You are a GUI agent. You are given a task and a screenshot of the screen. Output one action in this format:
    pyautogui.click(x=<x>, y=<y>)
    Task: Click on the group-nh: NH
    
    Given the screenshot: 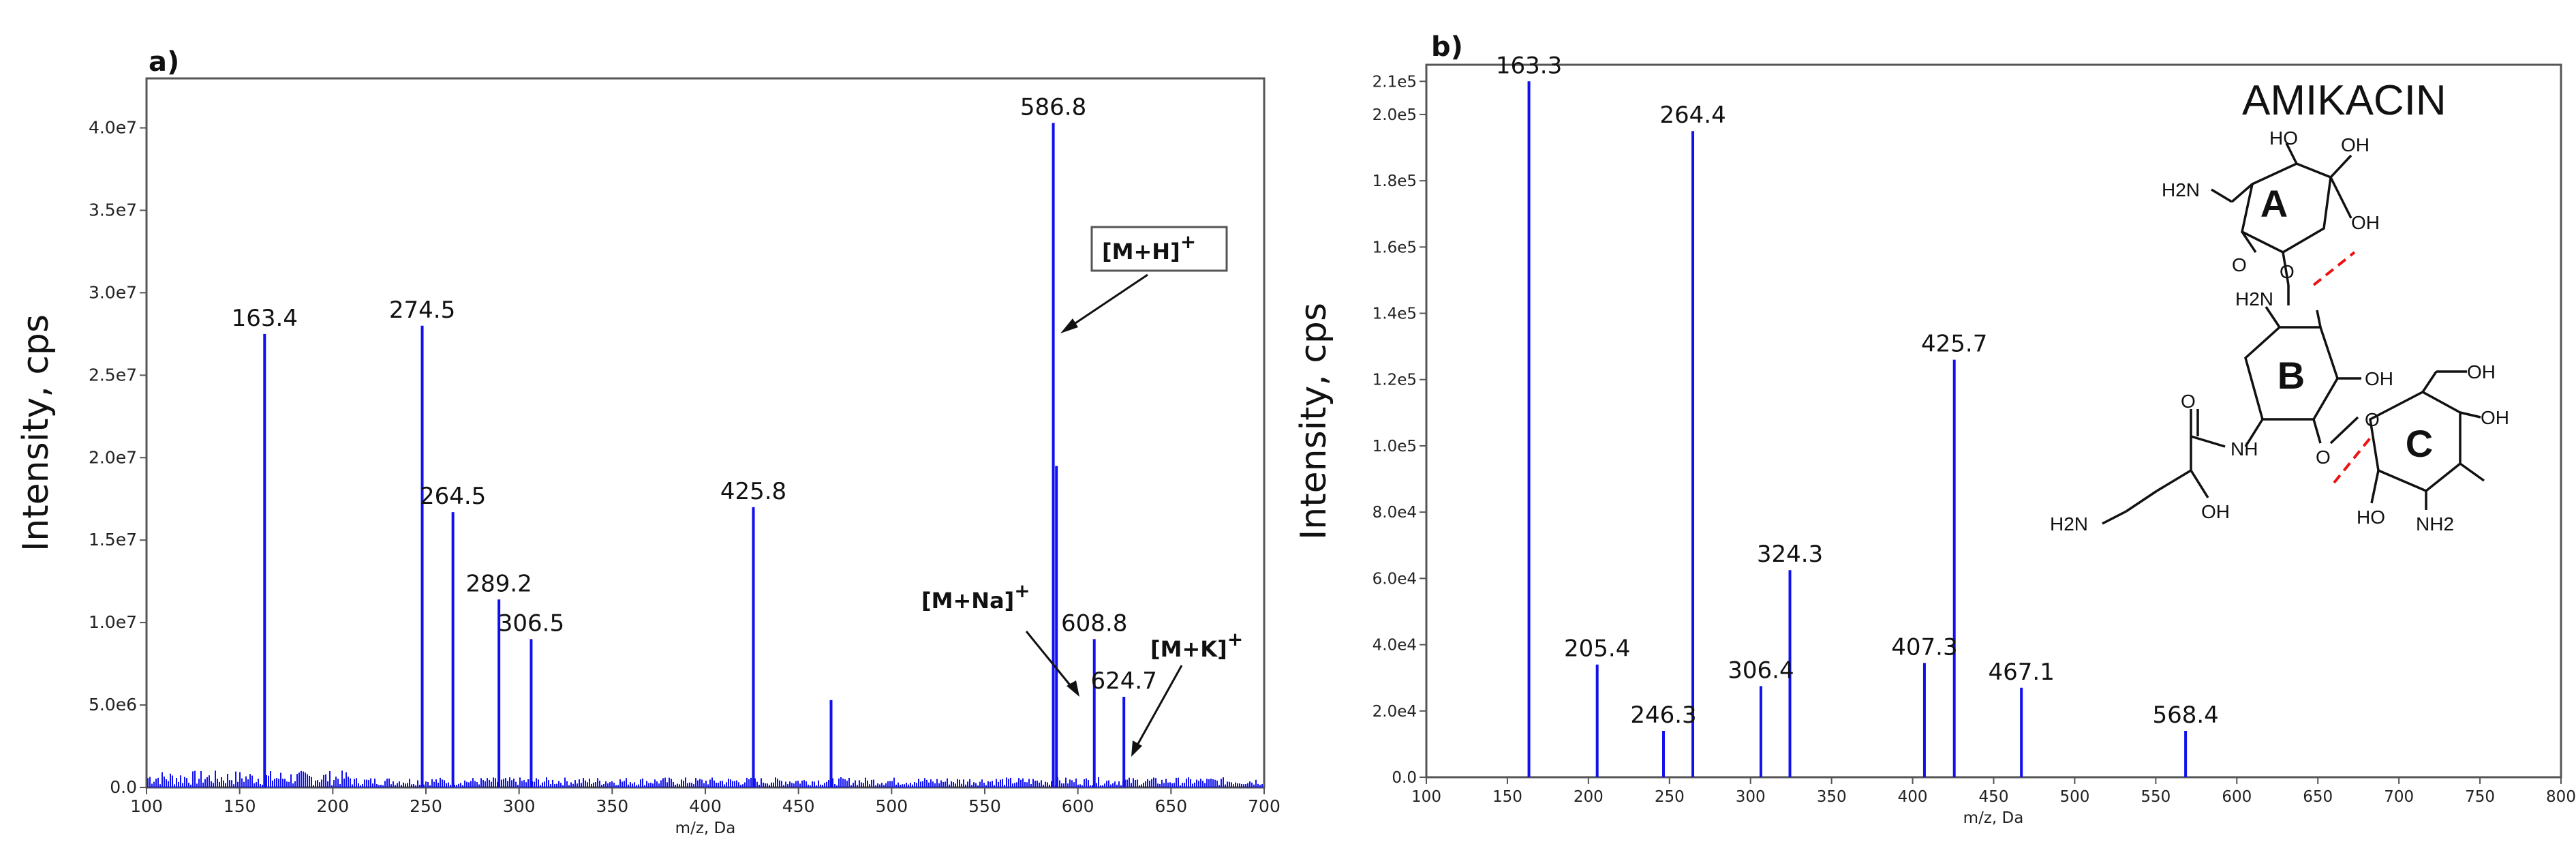 What is the action you would take?
    pyautogui.click(x=2244, y=449)
    